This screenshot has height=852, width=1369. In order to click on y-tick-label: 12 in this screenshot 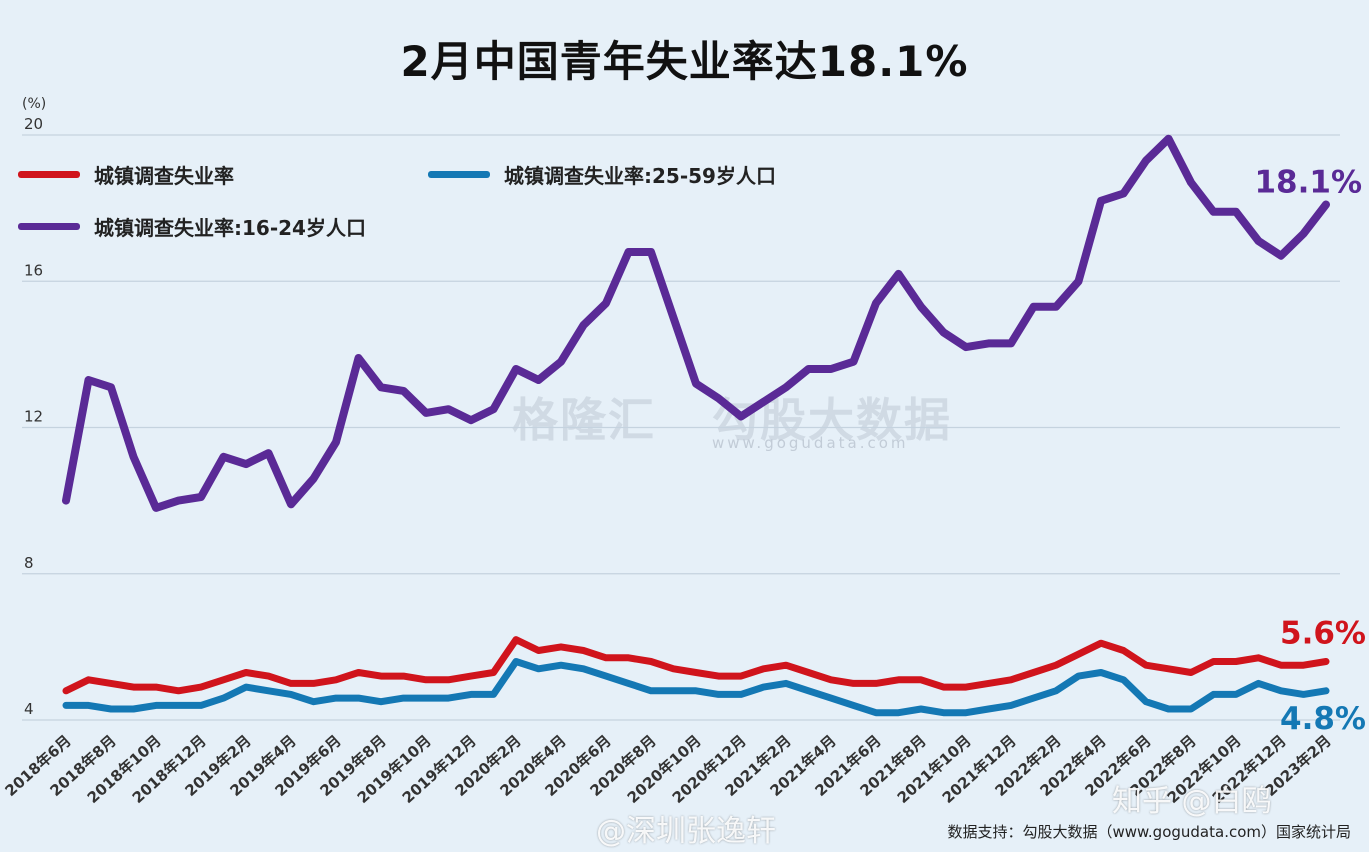, I will do `click(33, 417)`.